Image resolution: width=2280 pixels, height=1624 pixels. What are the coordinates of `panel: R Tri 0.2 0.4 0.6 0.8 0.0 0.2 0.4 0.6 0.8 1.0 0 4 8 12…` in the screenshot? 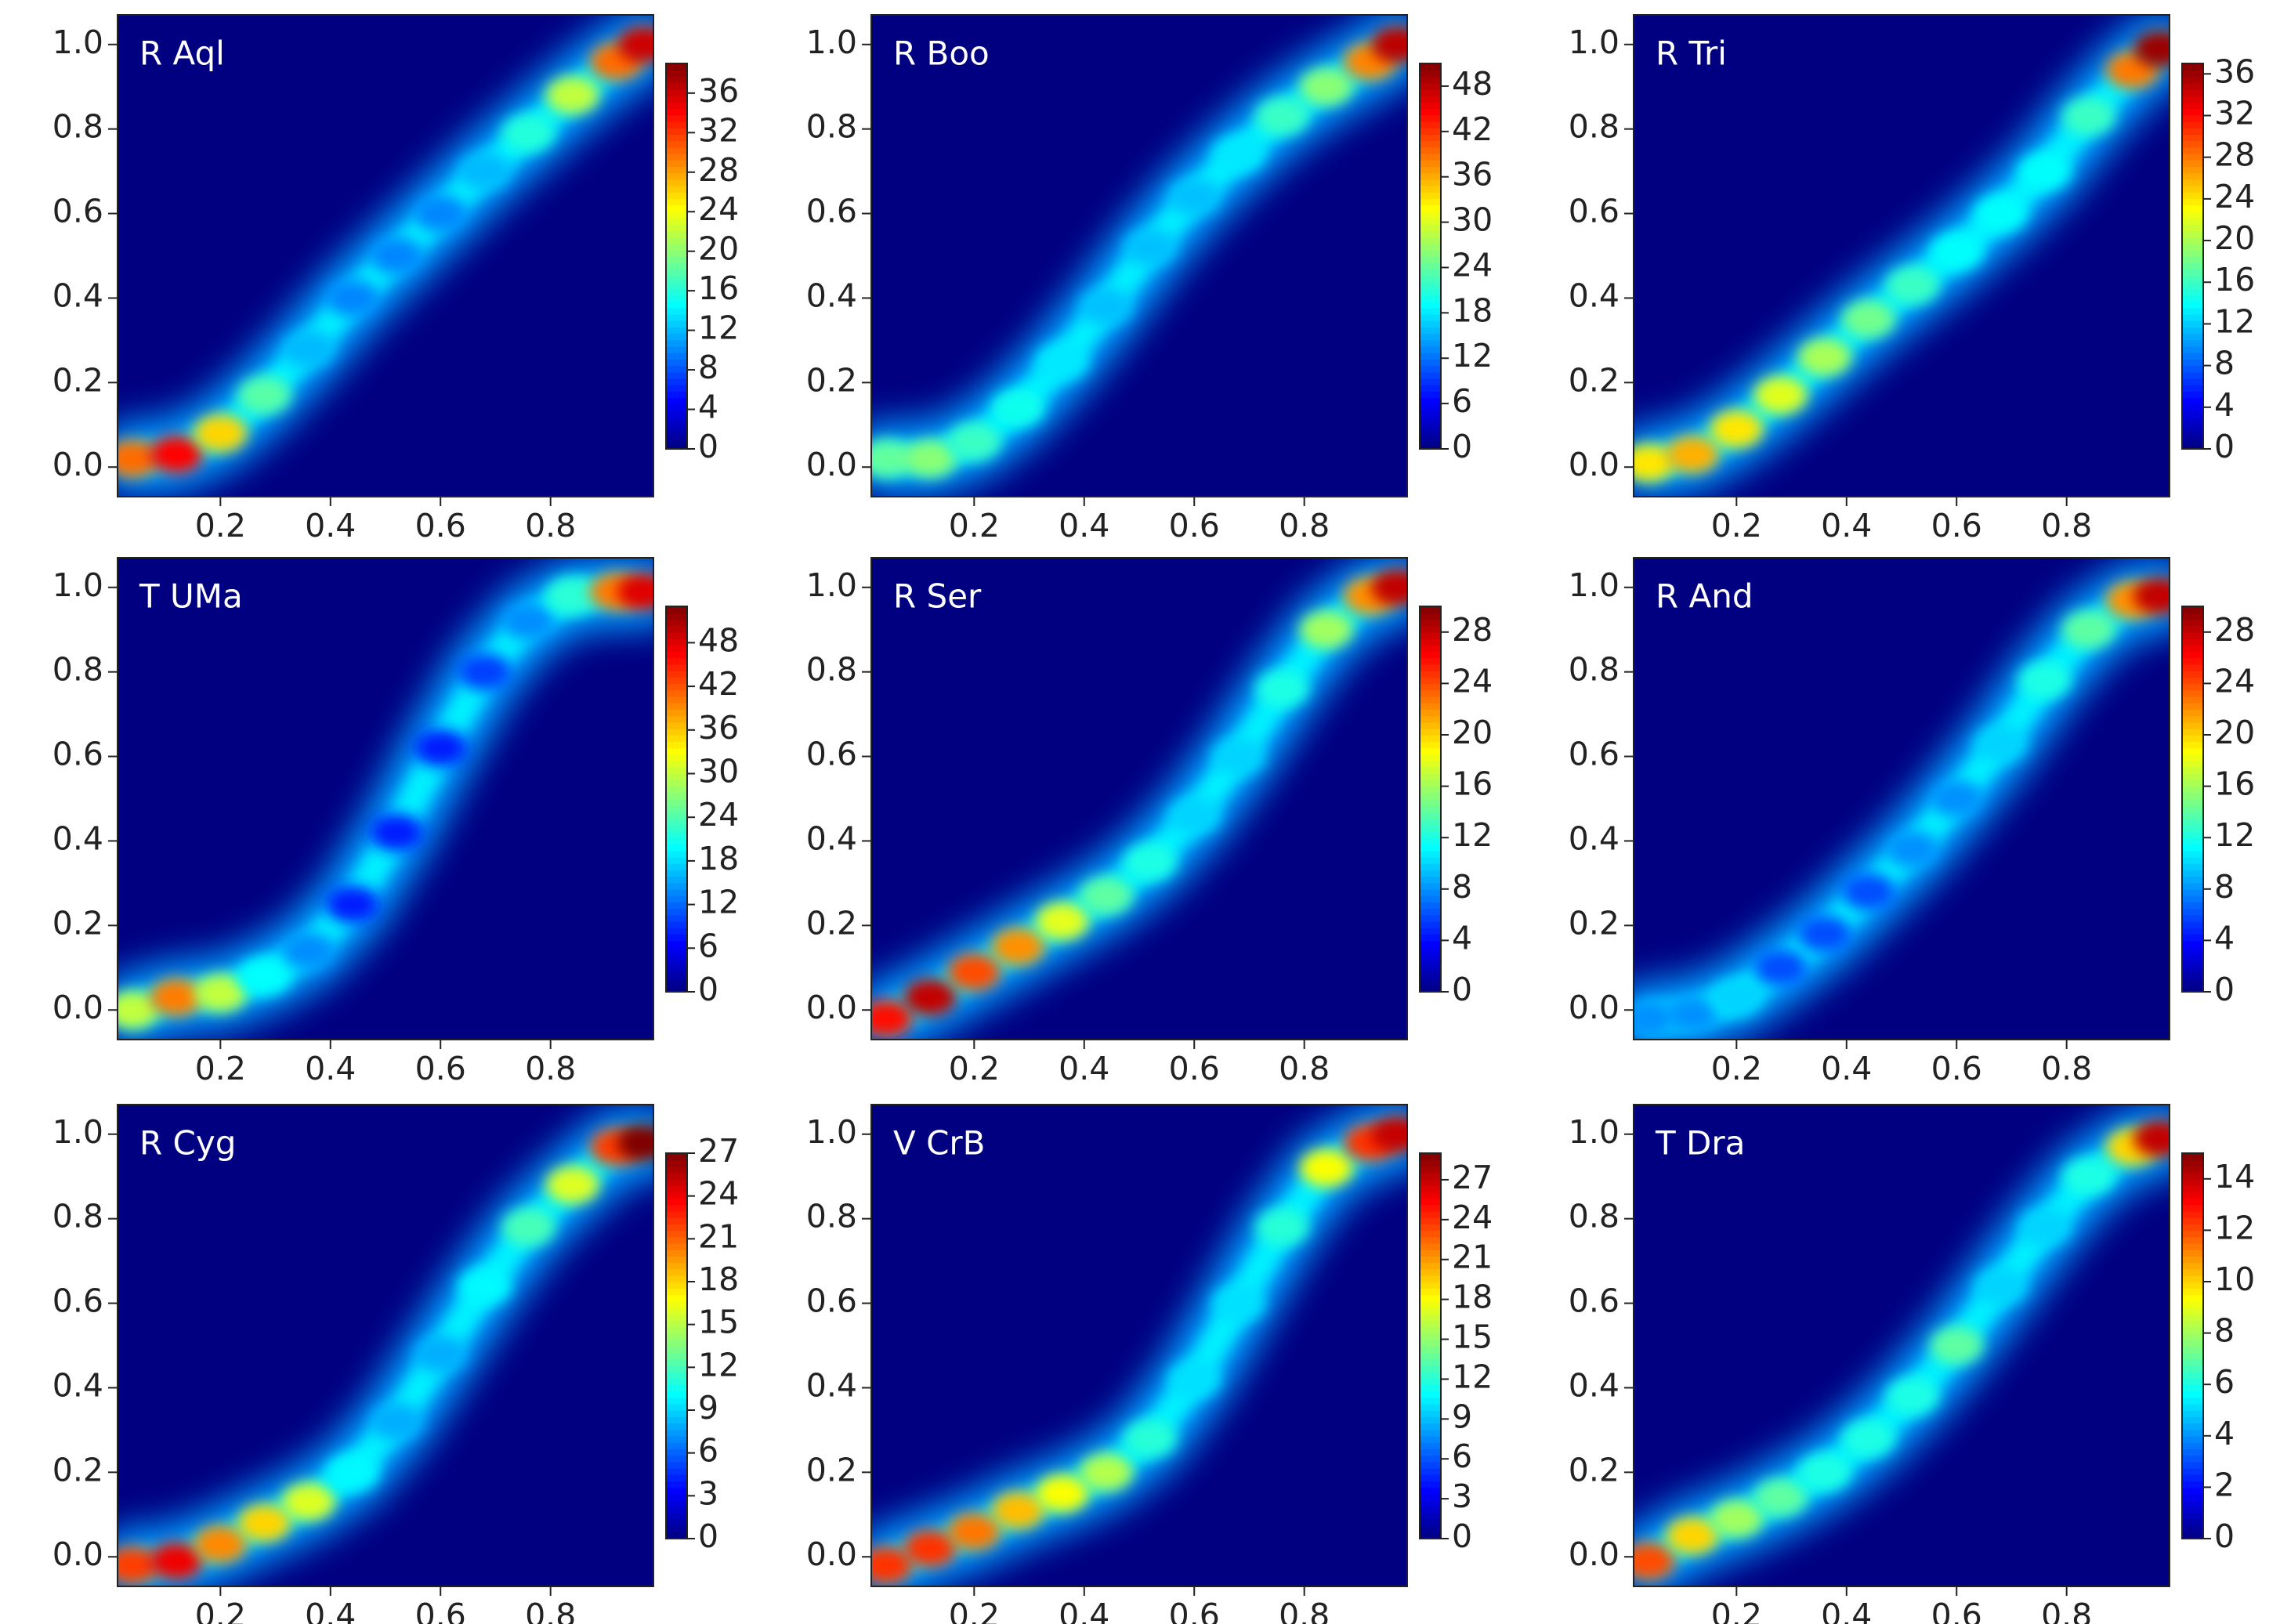 It's located at (1912, 279).